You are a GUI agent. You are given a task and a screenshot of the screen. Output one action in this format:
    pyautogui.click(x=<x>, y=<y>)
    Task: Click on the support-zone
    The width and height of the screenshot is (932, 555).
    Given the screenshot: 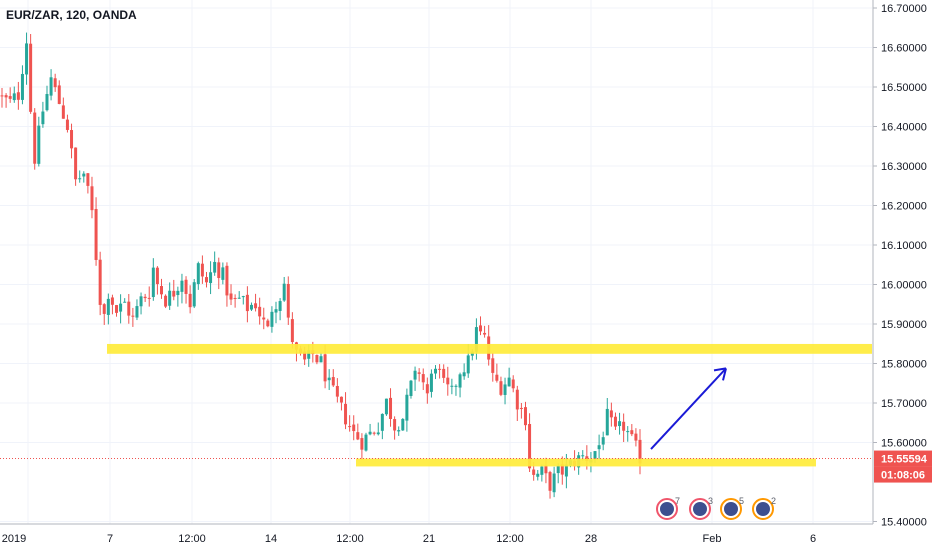 What is the action you would take?
    pyautogui.click(x=586, y=462)
    